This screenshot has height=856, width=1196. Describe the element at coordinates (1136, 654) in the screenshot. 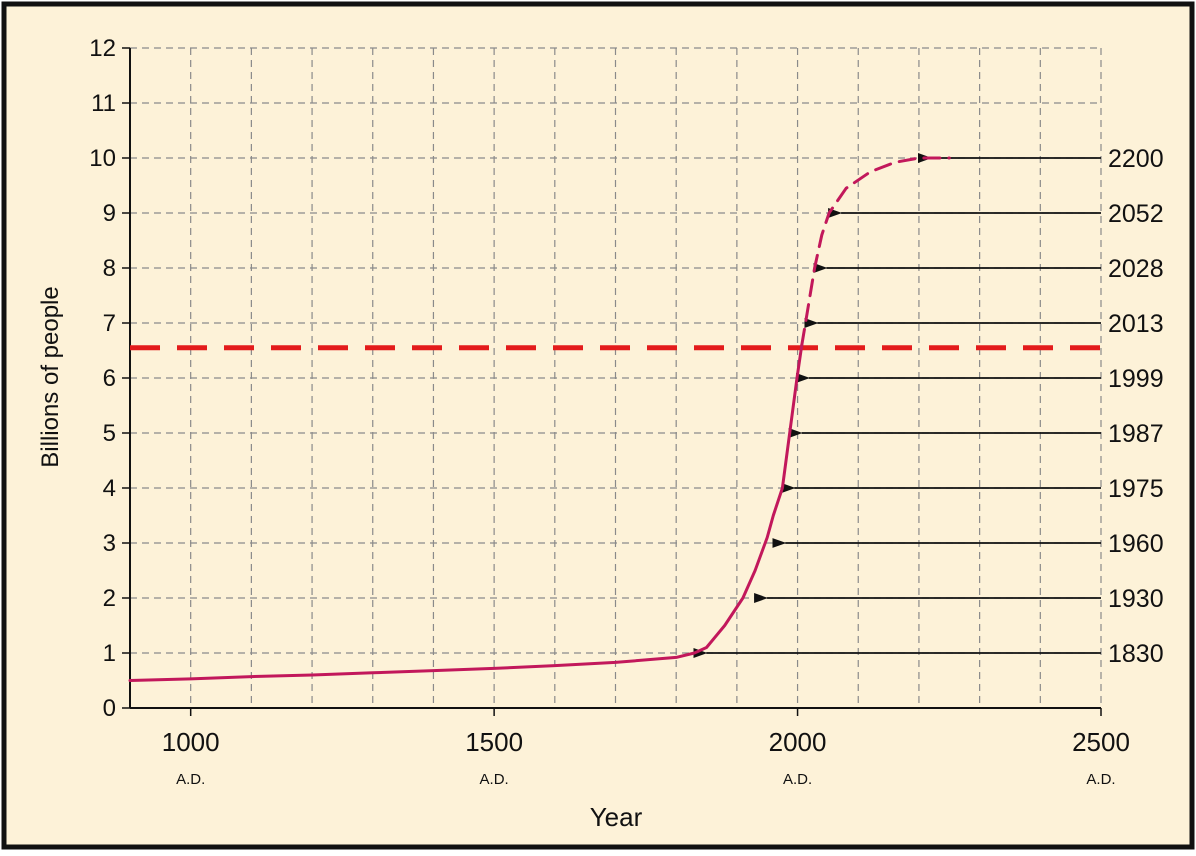

I see `milestone-label: 1830` at that location.